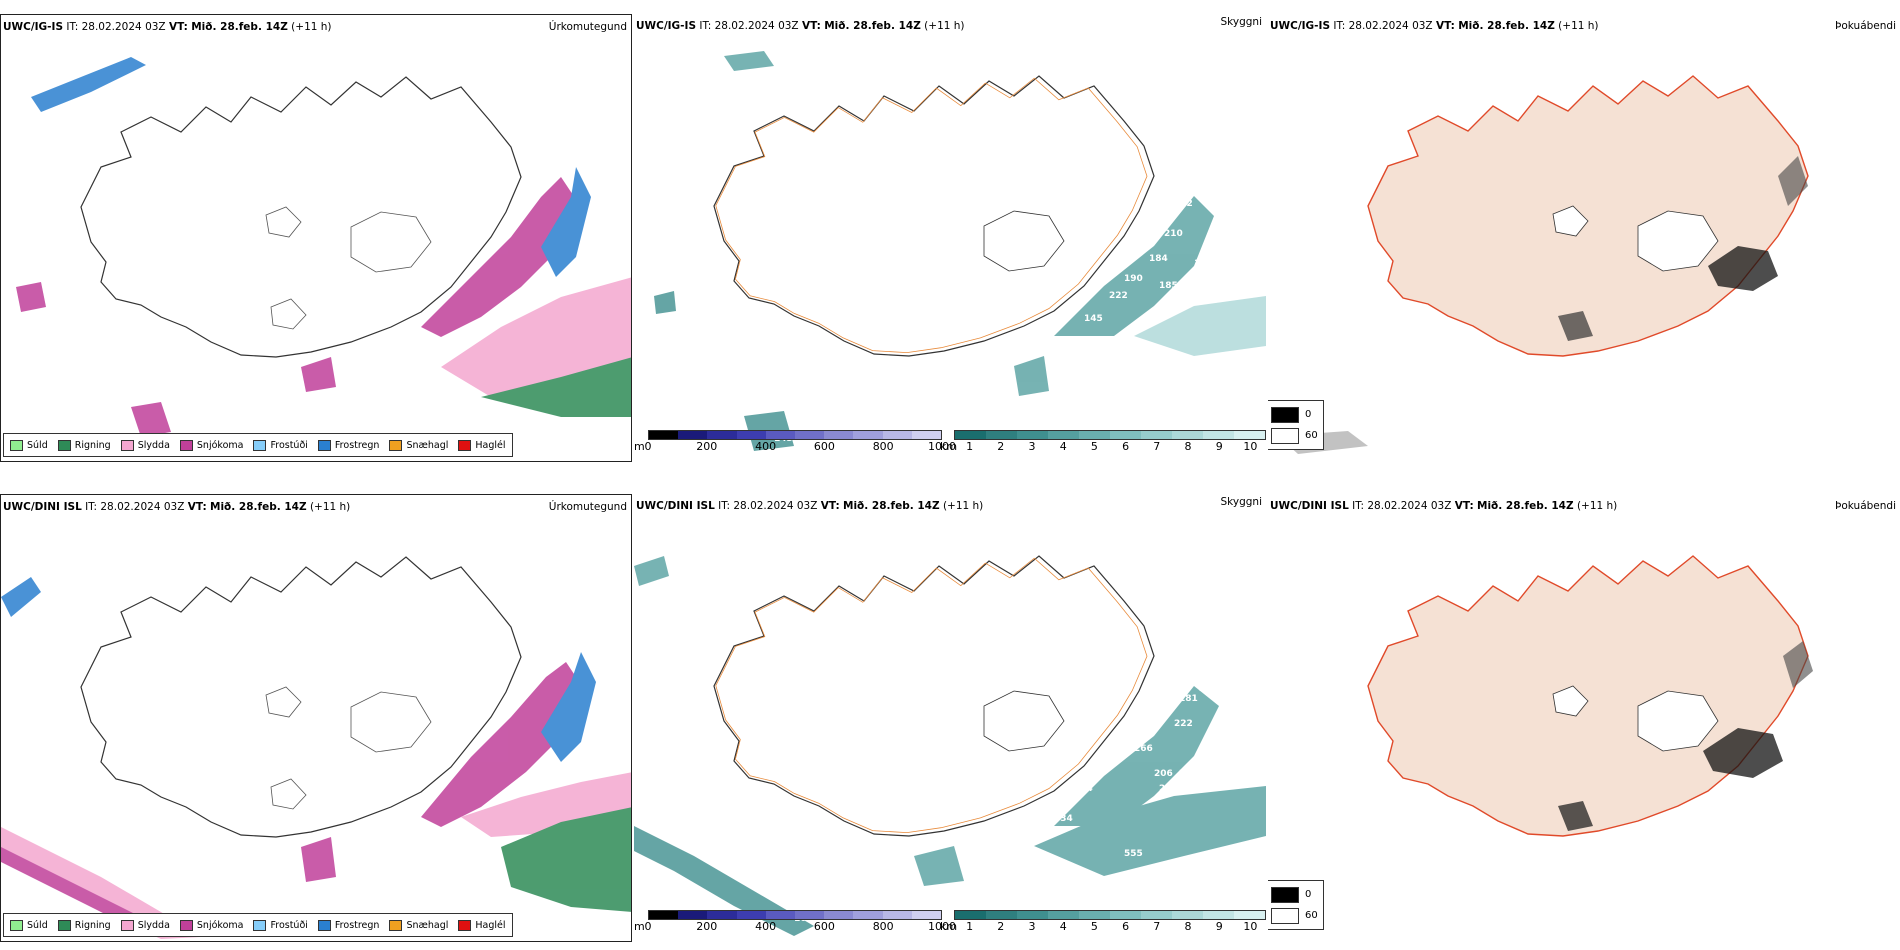 This screenshot has width=1900, height=950. I want to click on visibility-value-label: 103, so click(673, 899).